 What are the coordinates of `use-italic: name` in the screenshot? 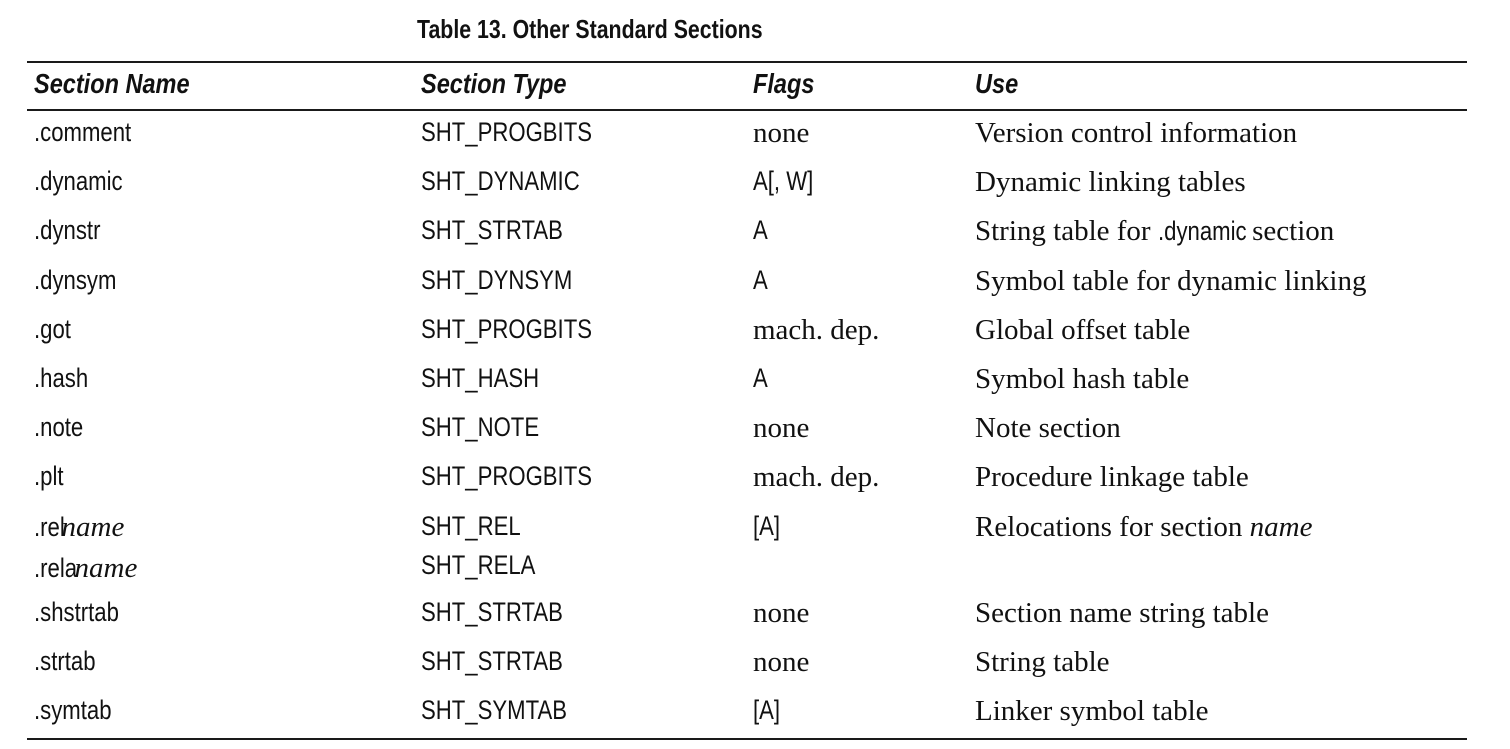 It's located at (1281, 527).